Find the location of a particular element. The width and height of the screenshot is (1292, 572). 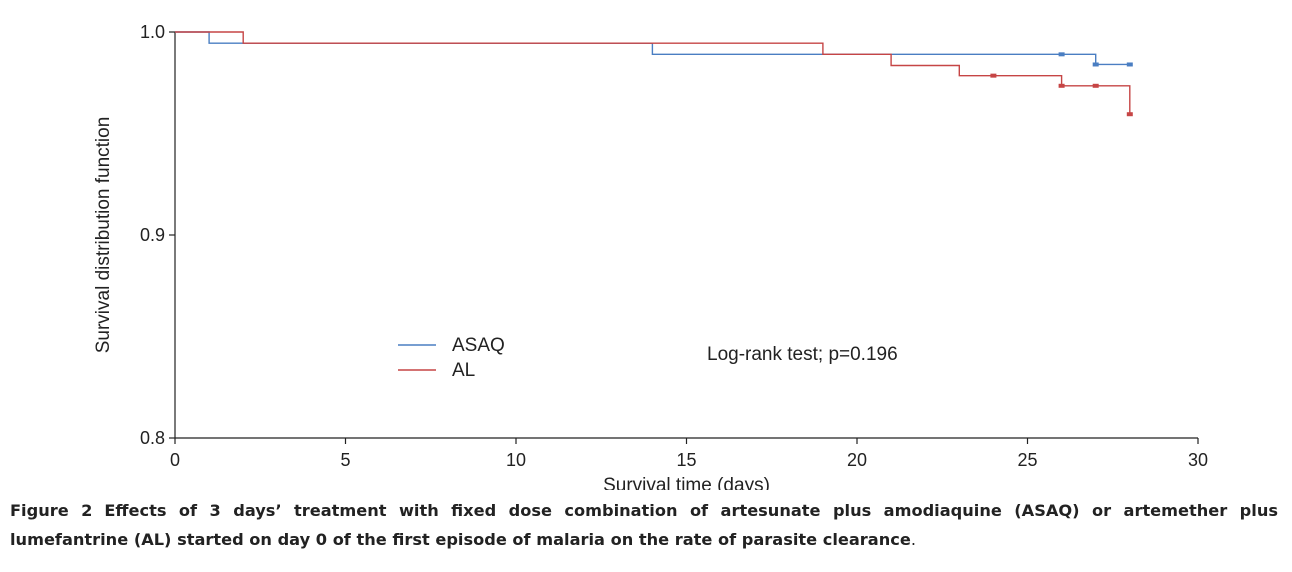

survival-curve-asaq is located at coordinates (652, 48).